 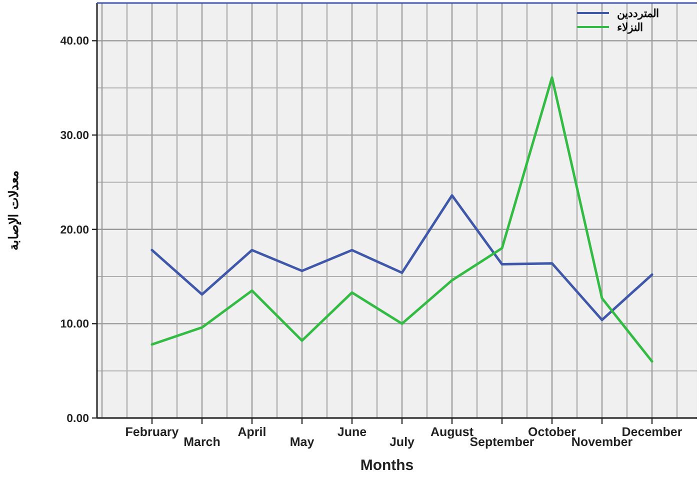 What do you see at coordinates (402, 442) in the screenshot?
I see `x-tick-label: July` at bounding box center [402, 442].